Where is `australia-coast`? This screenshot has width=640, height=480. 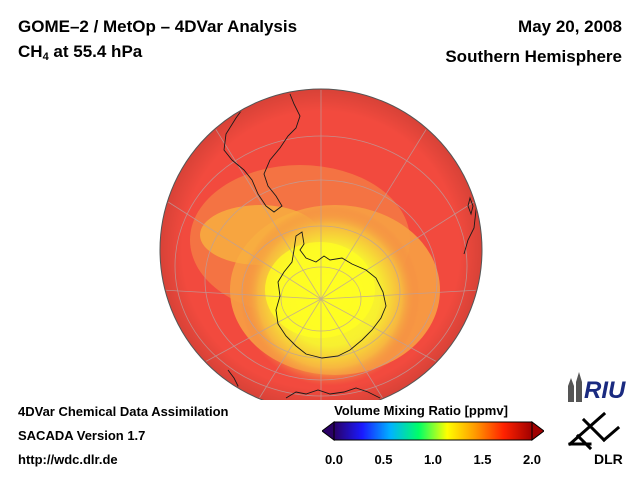
australia-coast is located at coordinates (333, 393).